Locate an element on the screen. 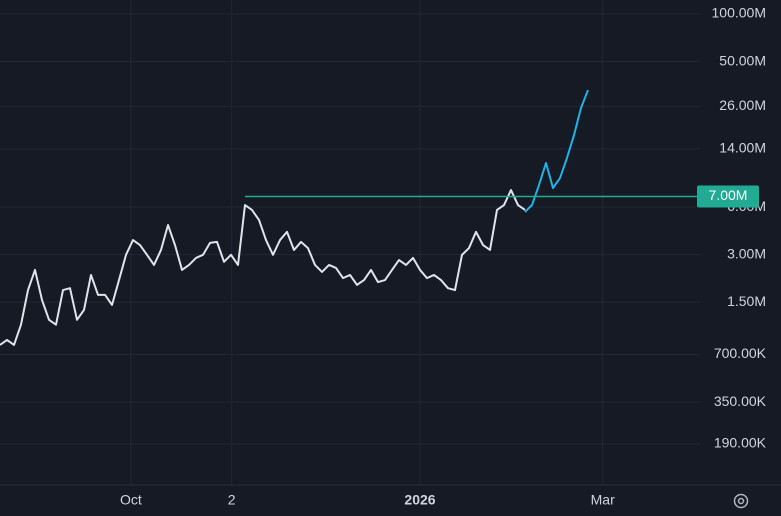  x-tick-label: 2 is located at coordinates (232, 500).